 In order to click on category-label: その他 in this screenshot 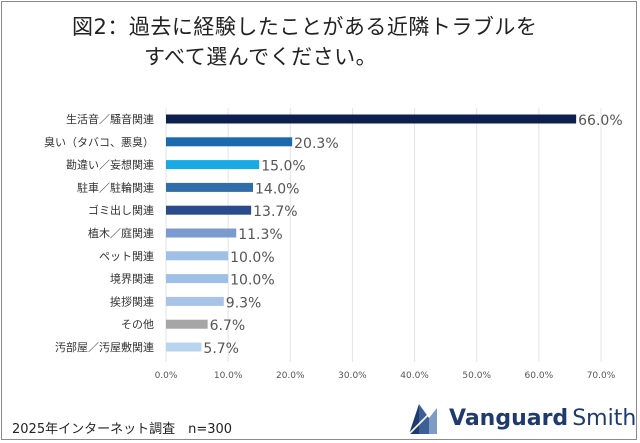, I will do `click(137, 324)`.